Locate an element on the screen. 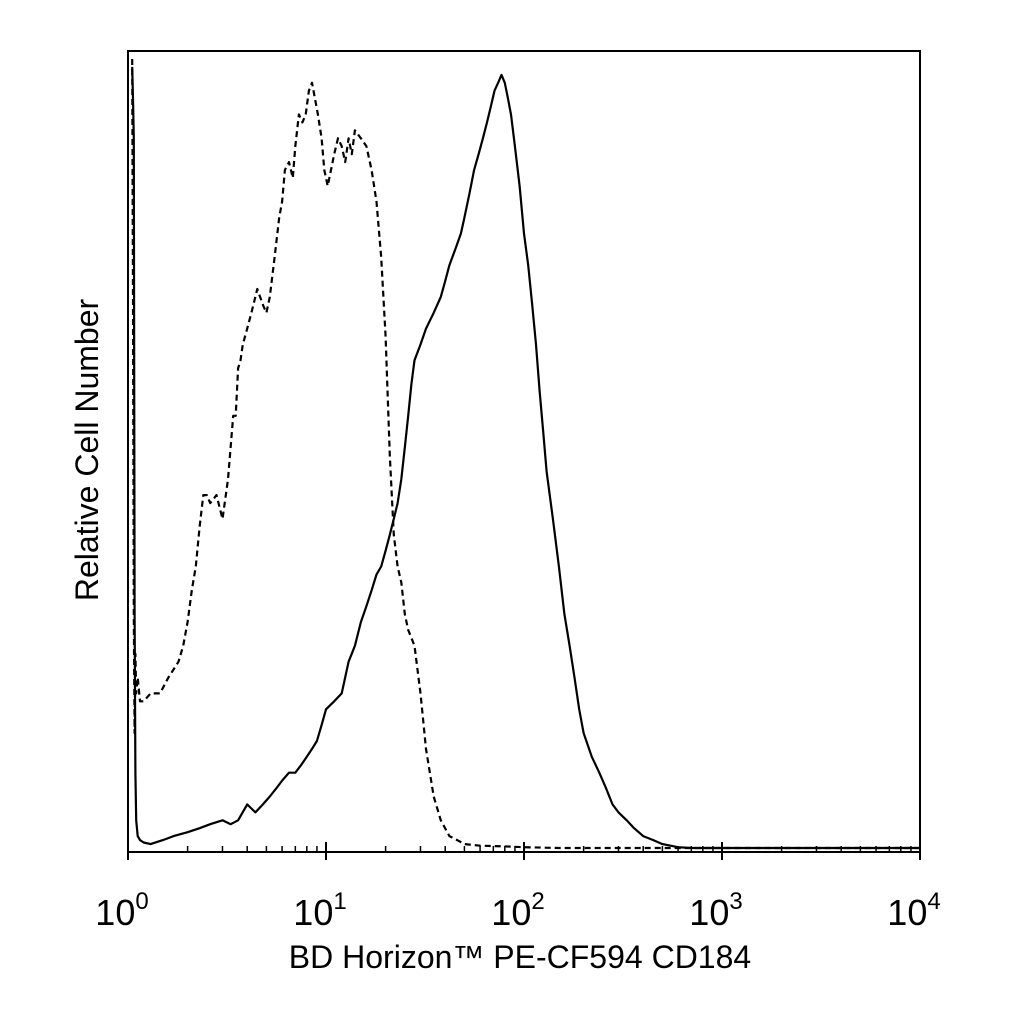 This screenshot has width=1024, height=1024. x-major-ticks is located at coordinates (524, 851).